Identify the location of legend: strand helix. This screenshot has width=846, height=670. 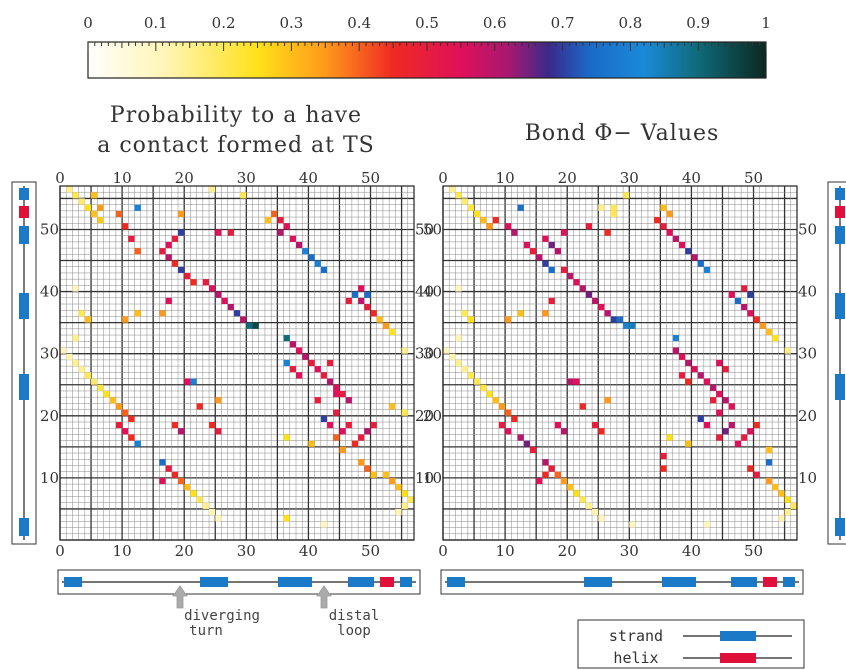
(691, 644).